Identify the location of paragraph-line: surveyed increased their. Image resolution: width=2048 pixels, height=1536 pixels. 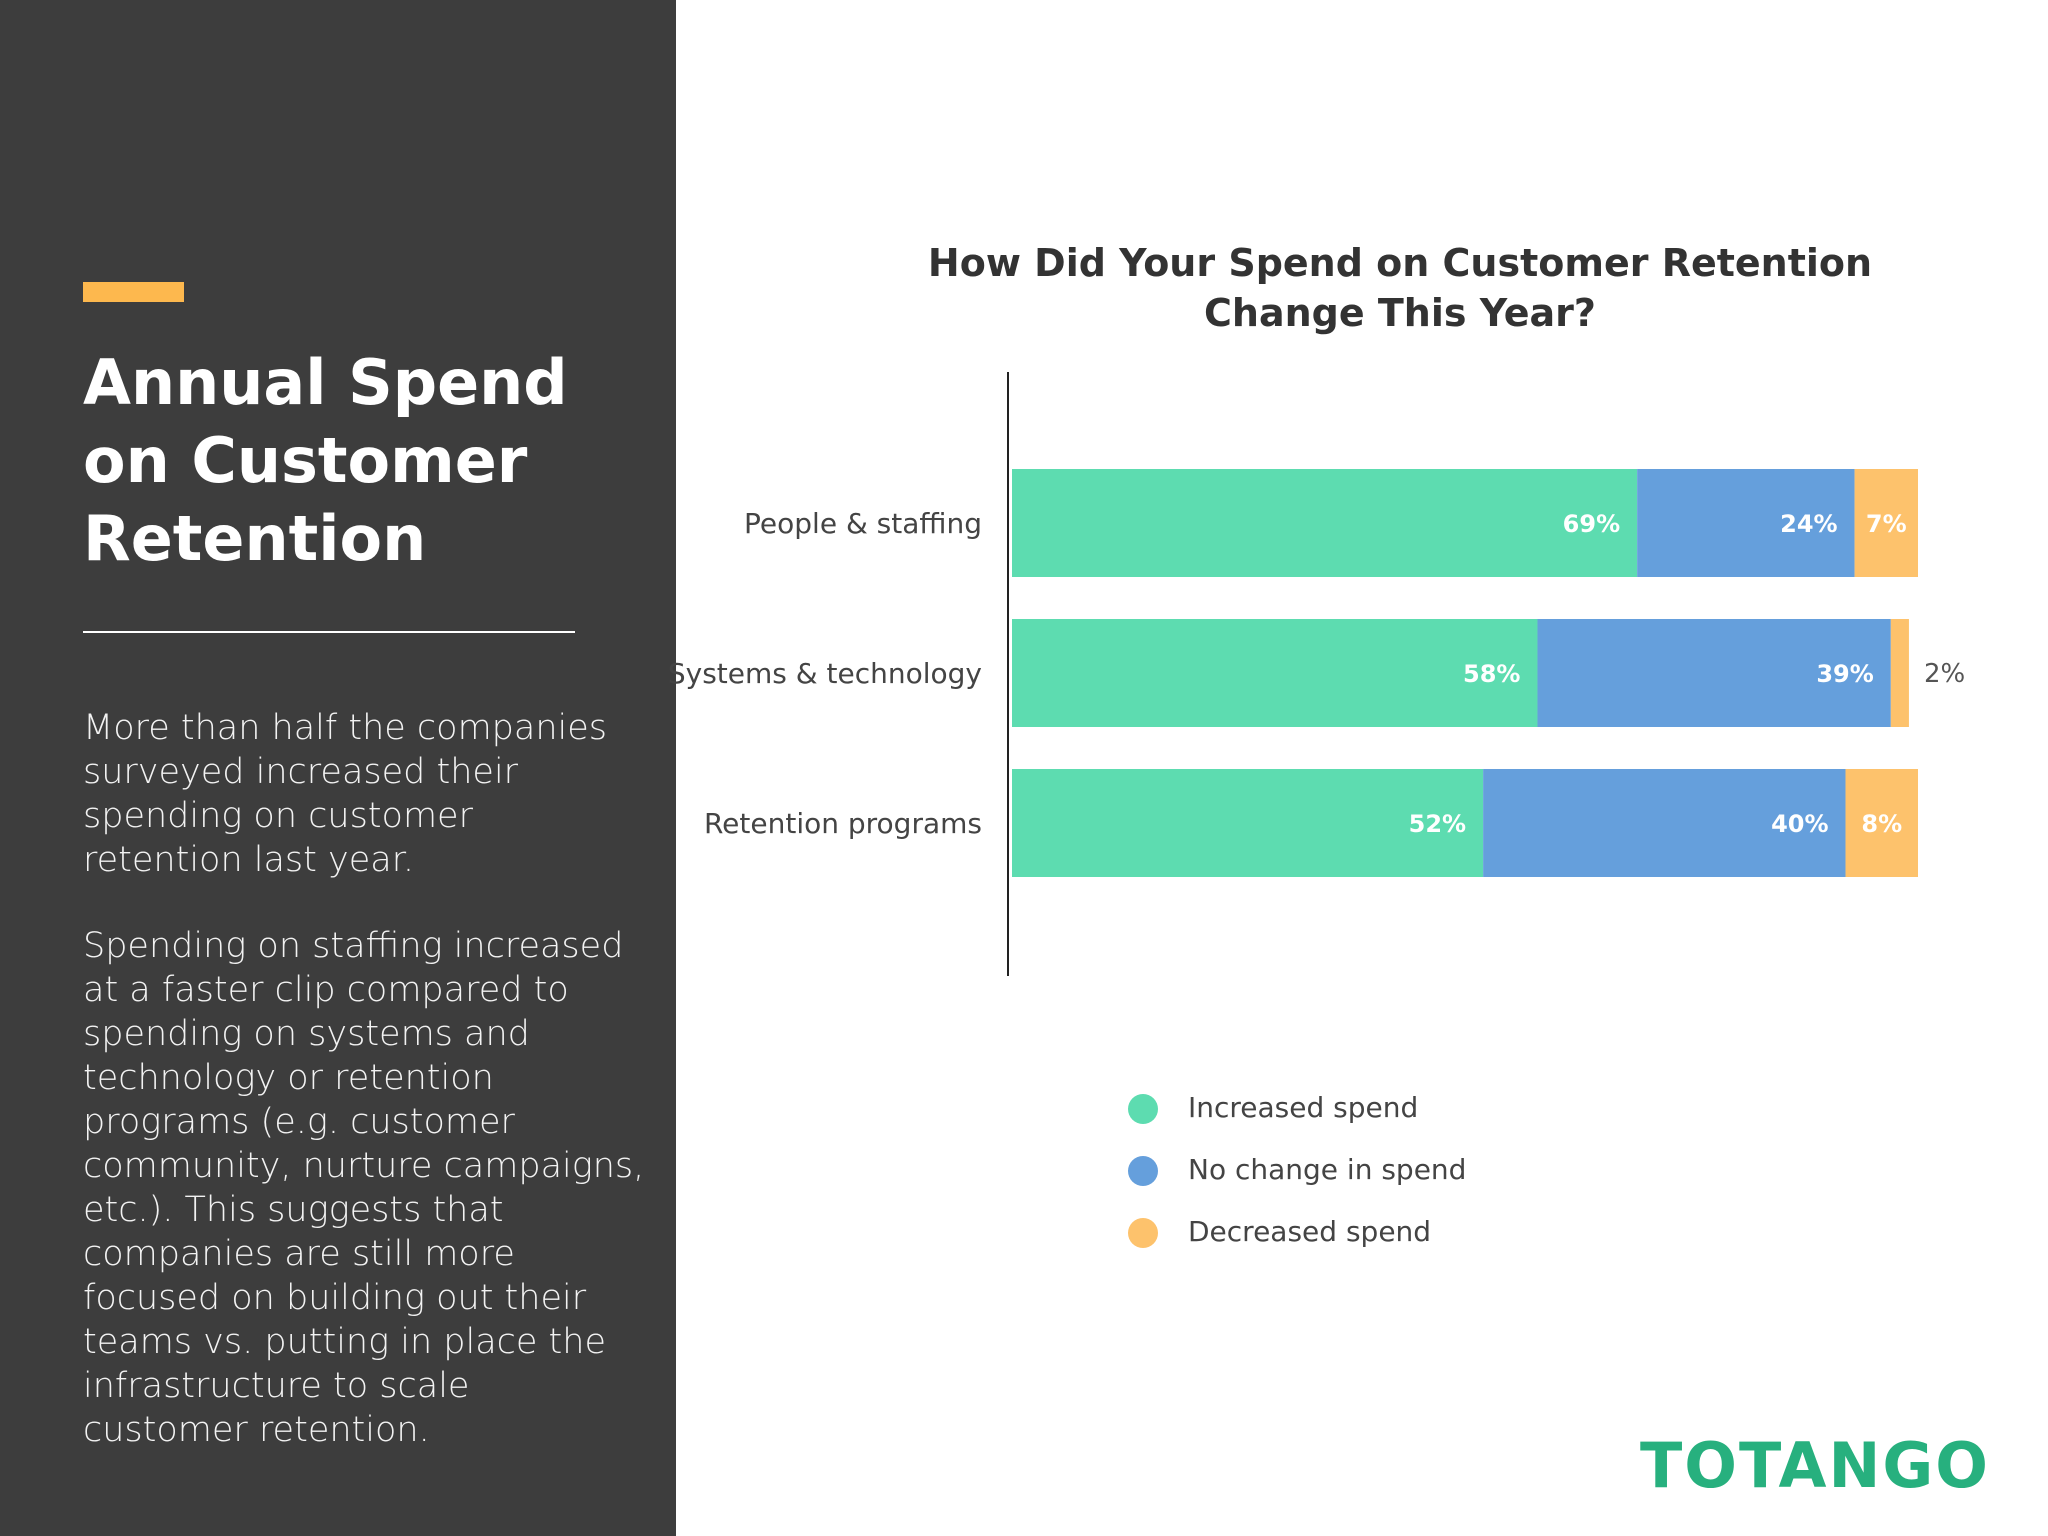
(301, 772).